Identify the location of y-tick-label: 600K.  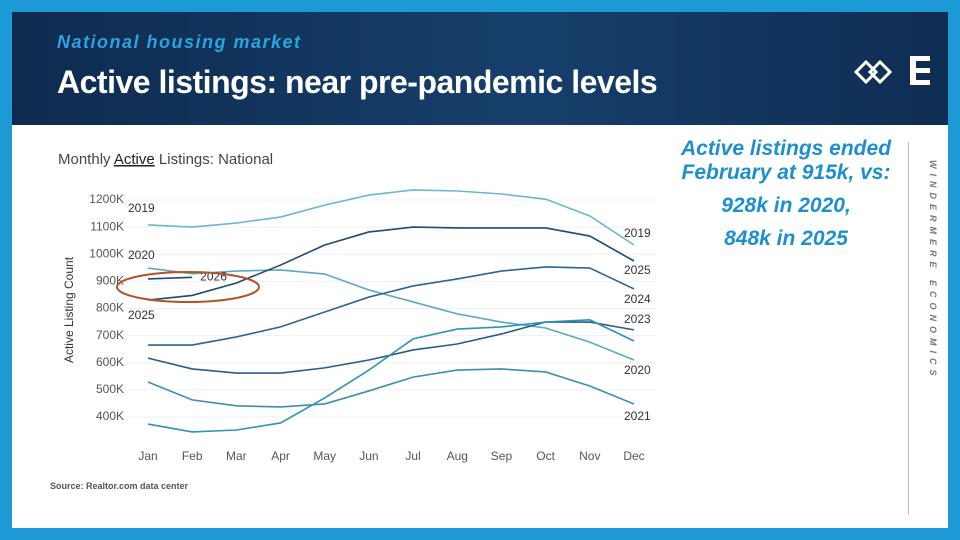
(110, 362).